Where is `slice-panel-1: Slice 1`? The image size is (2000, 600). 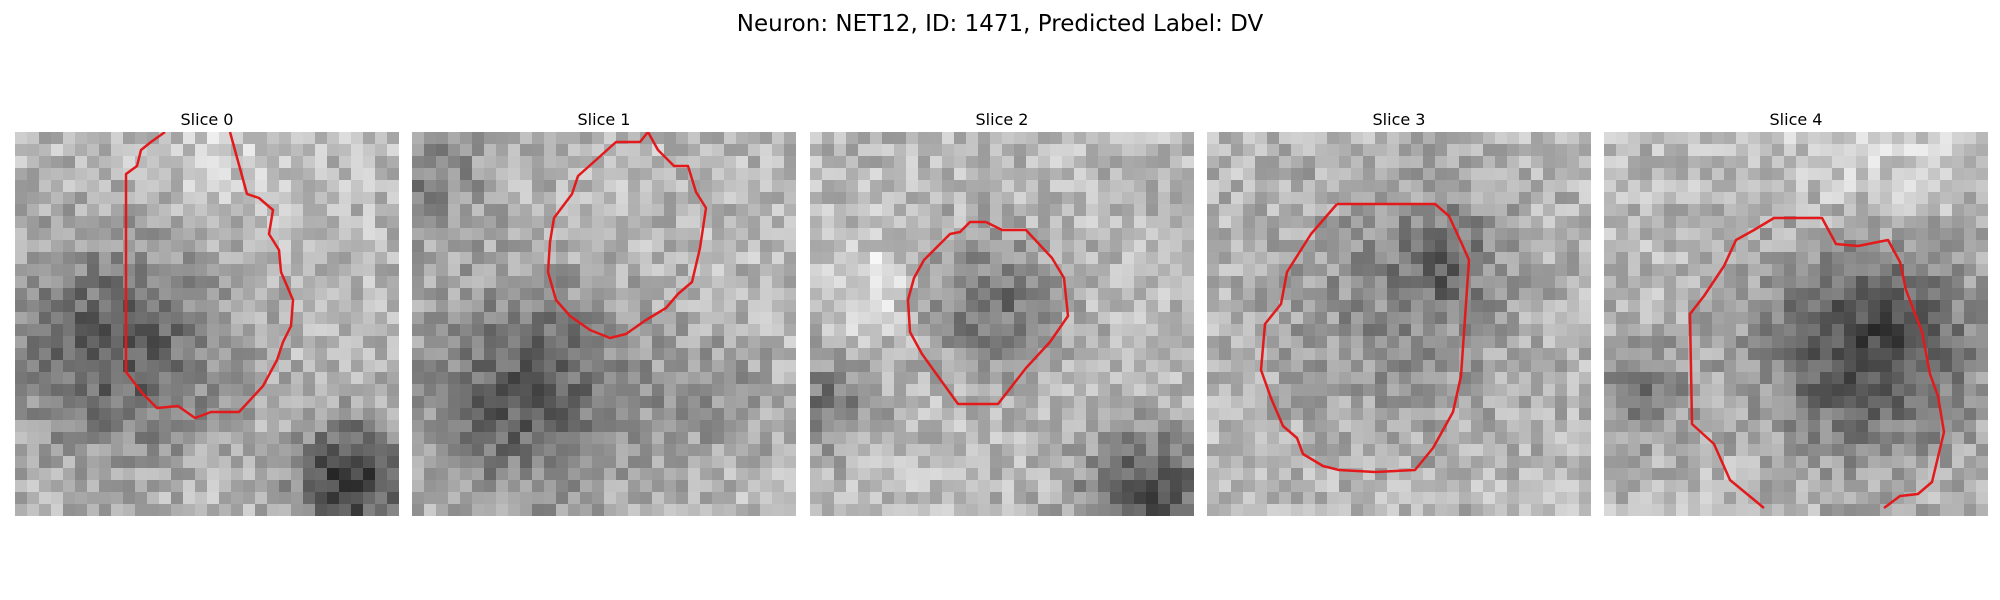 slice-panel-1: Slice 1 is located at coordinates (604, 312).